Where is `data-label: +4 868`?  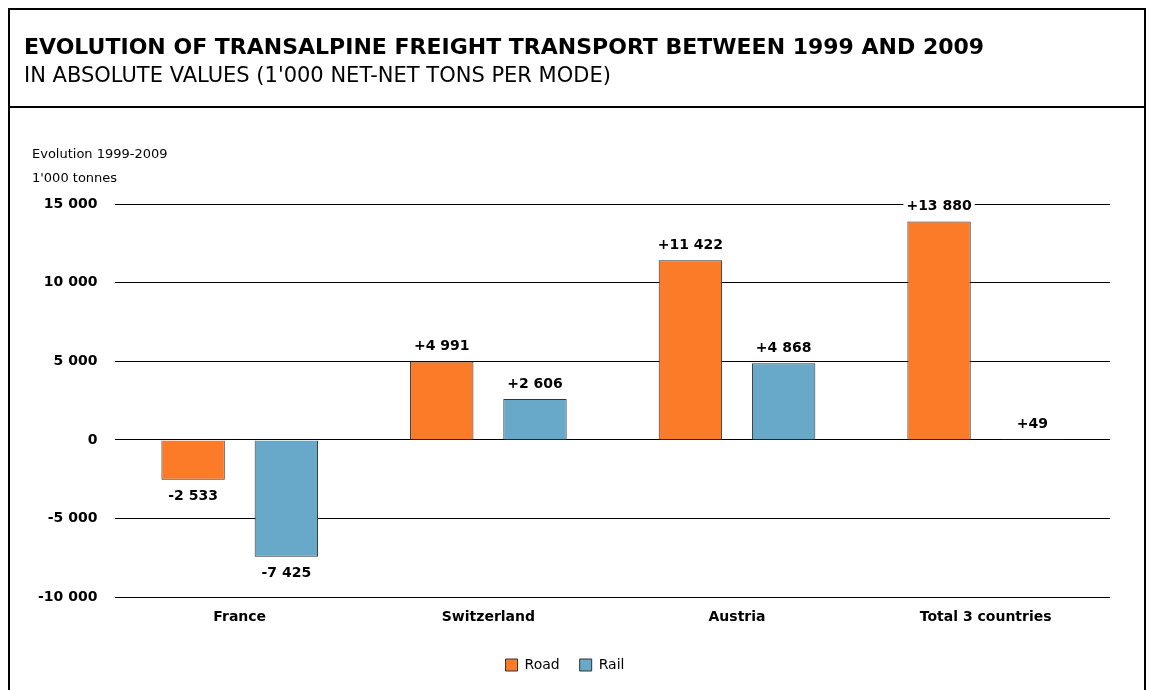
data-label: +4 868 is located at coordinates (783, 347).